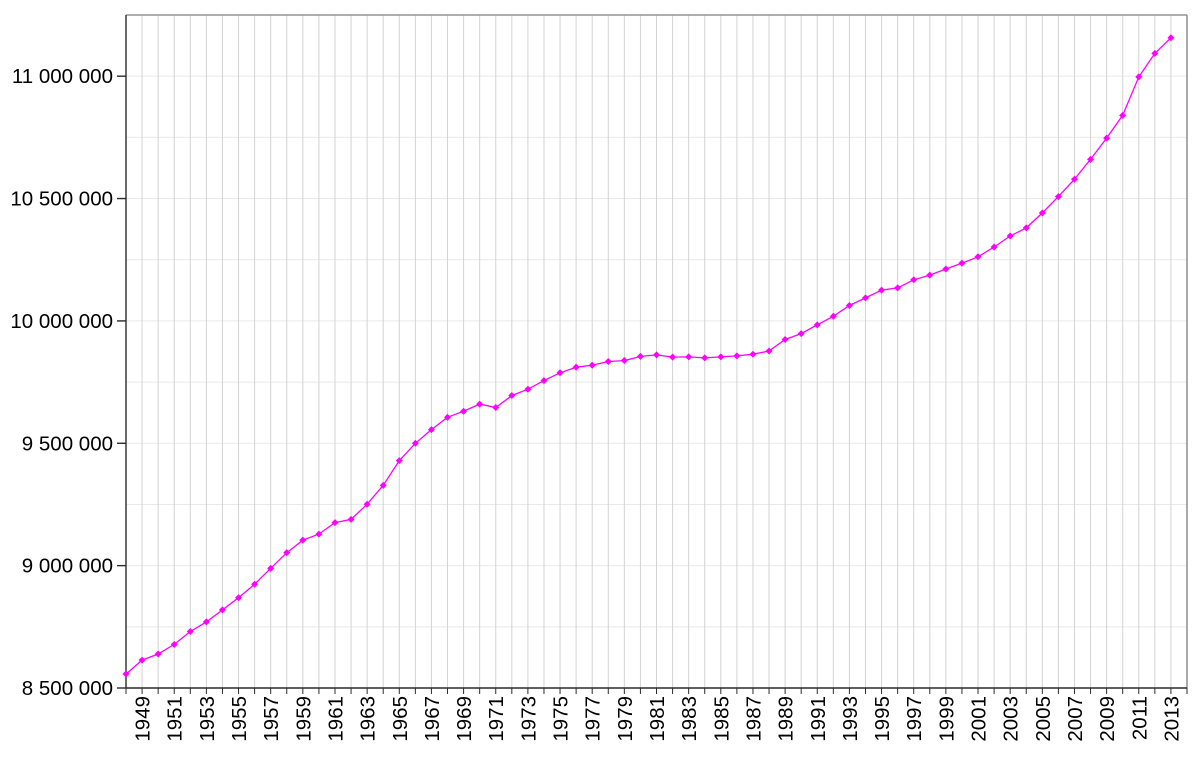  I want to click on x-tick-label: 2007, so click(1075, 719).